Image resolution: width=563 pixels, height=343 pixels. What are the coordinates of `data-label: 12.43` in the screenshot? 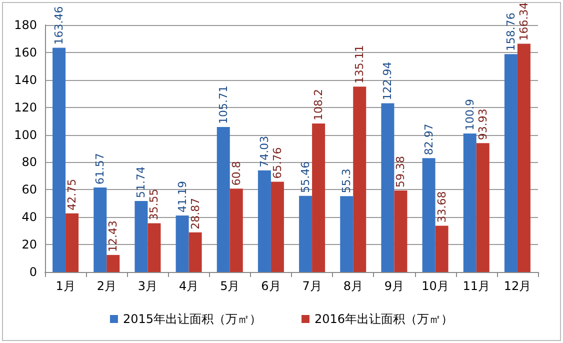 It's located at (113, 236).